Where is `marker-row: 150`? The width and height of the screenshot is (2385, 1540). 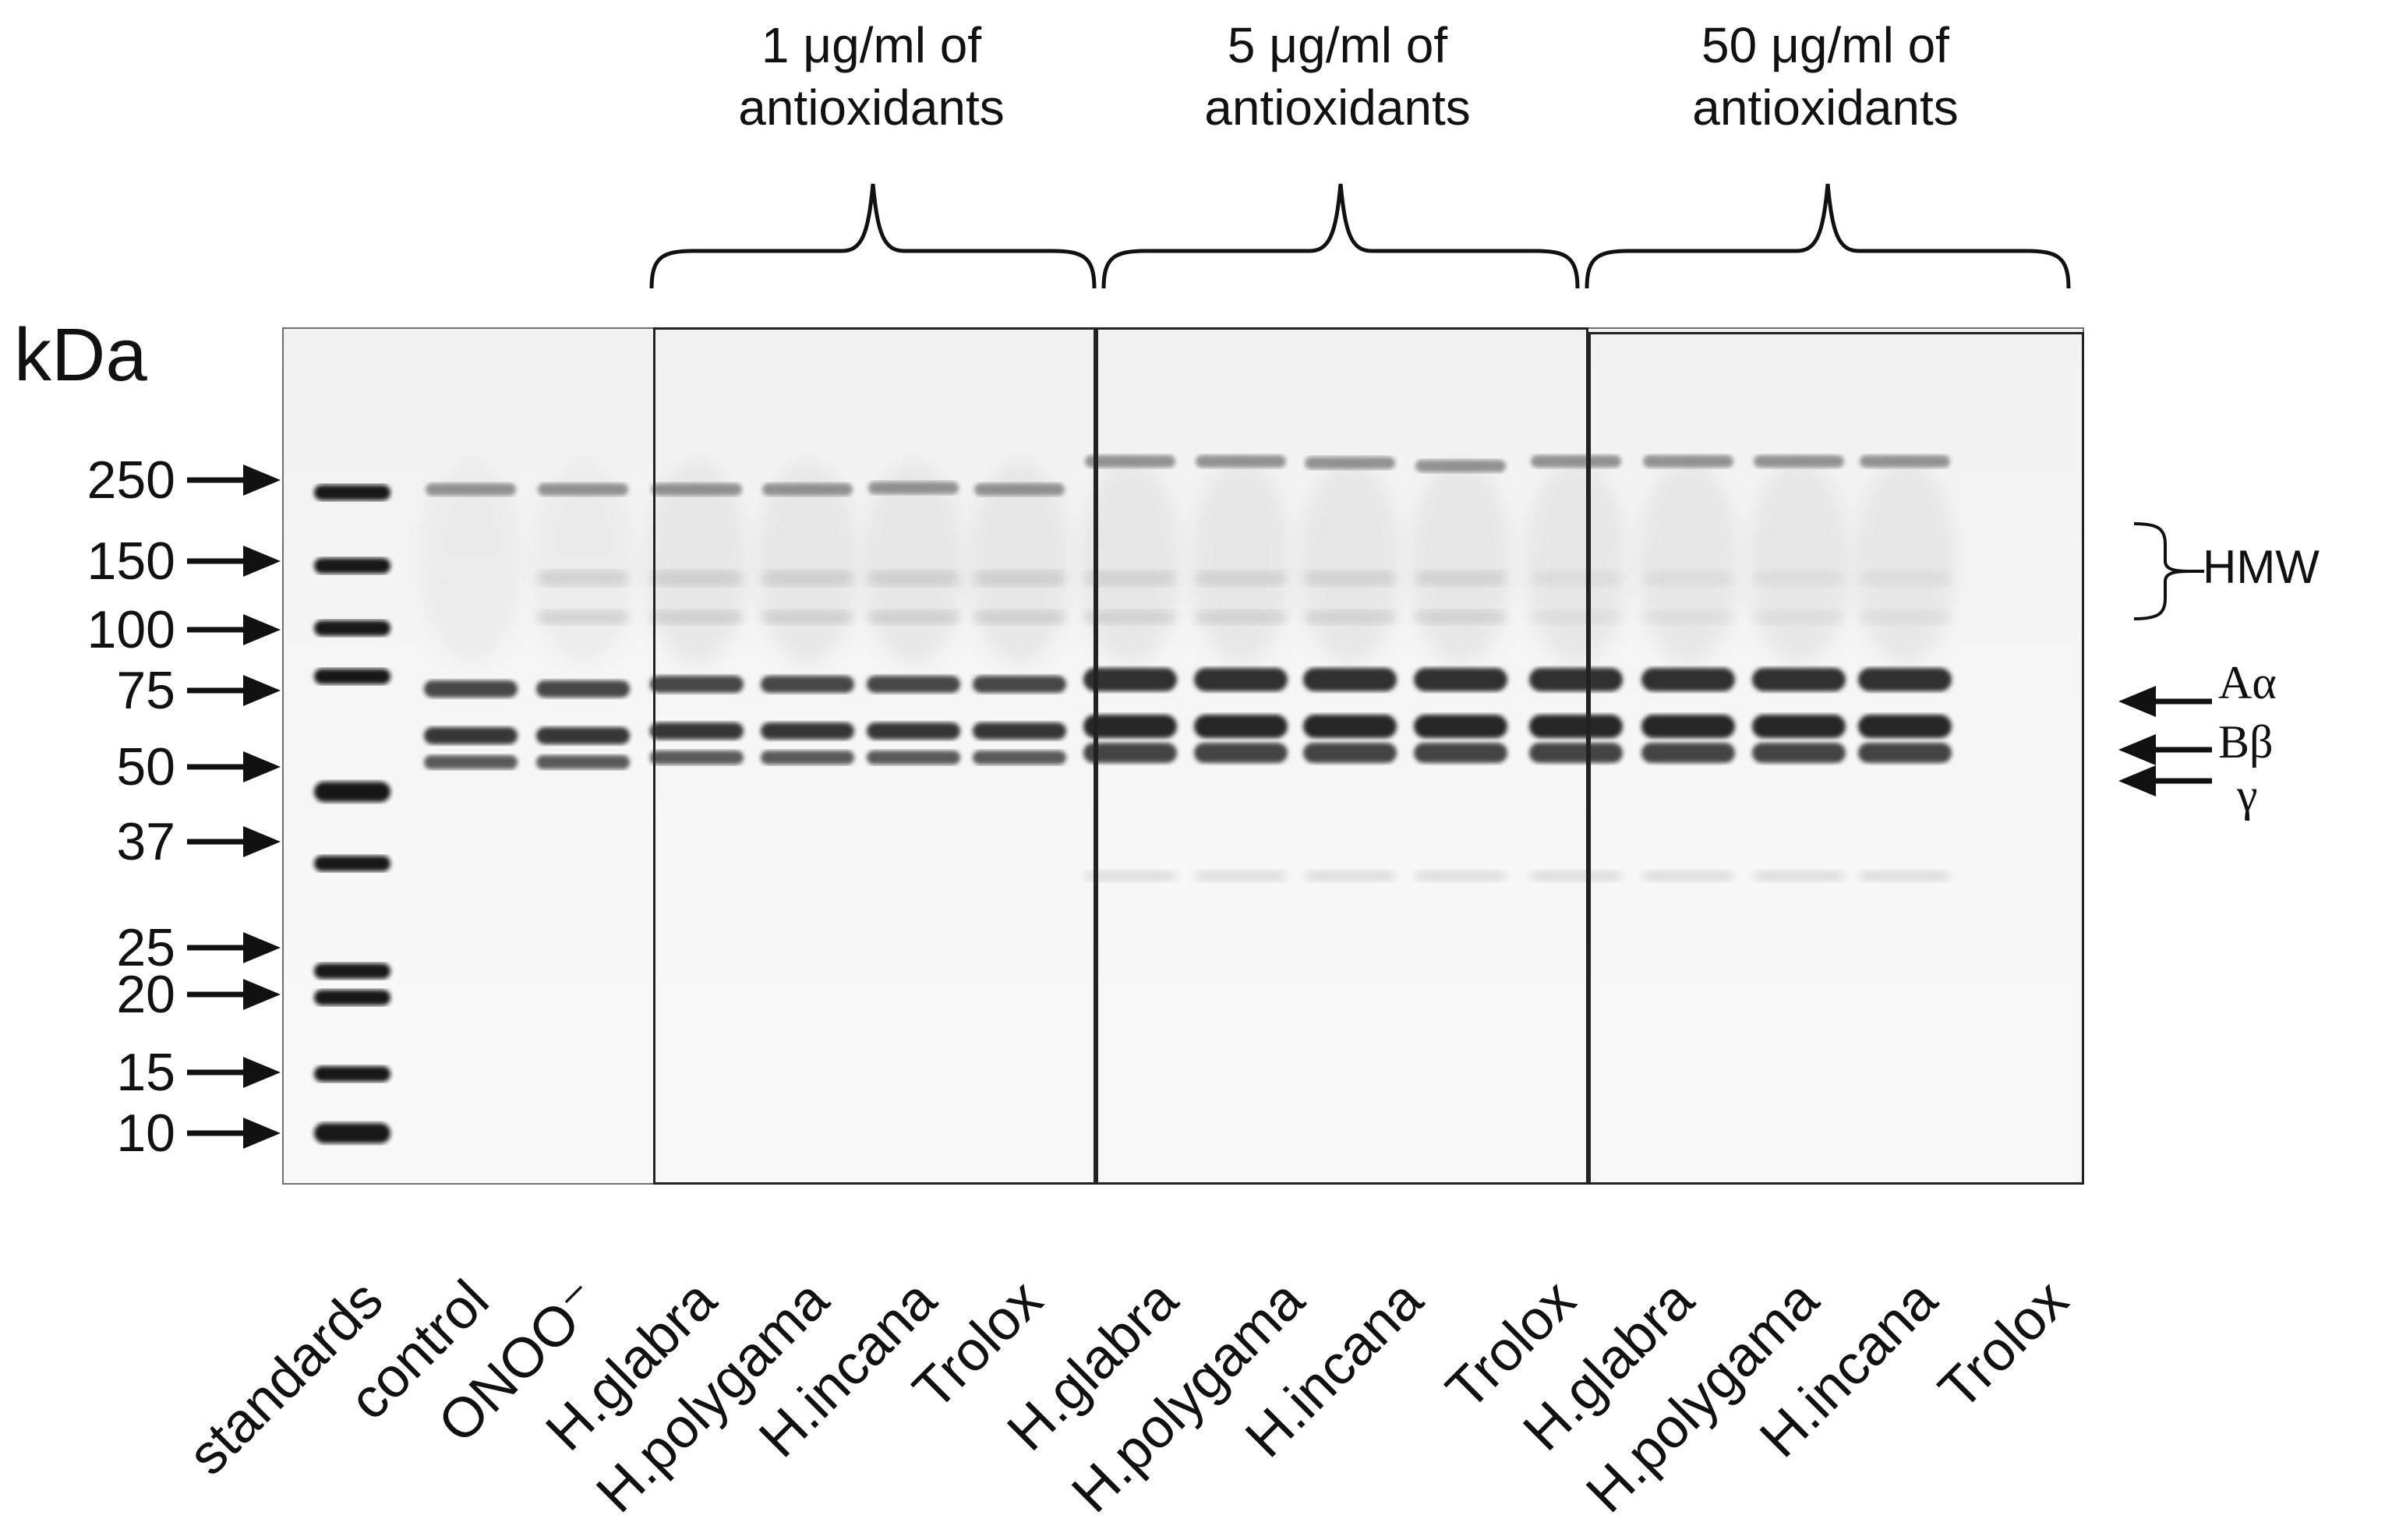
marker-row: 150 is located at coordinates (140, 561).